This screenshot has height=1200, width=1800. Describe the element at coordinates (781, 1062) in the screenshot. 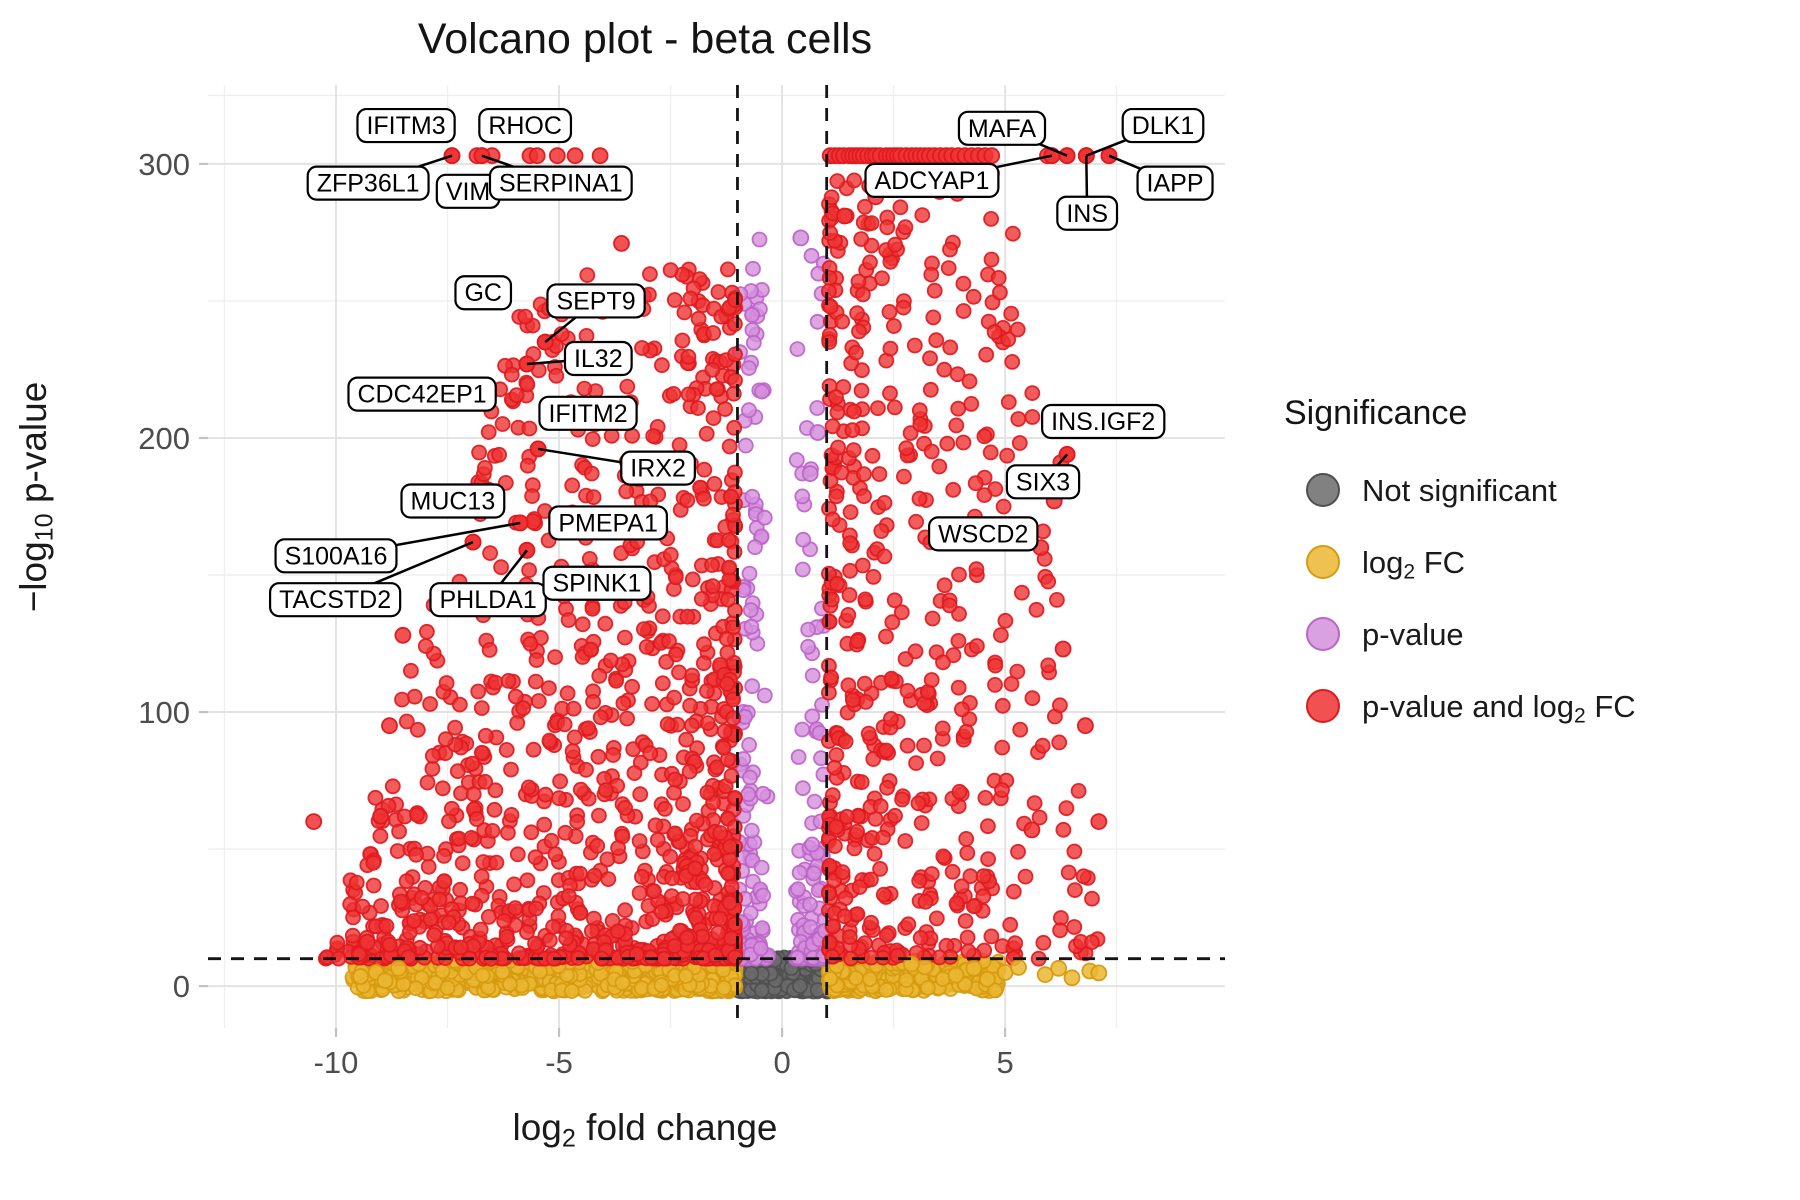

I see `x-tick-label: 0` at that location.